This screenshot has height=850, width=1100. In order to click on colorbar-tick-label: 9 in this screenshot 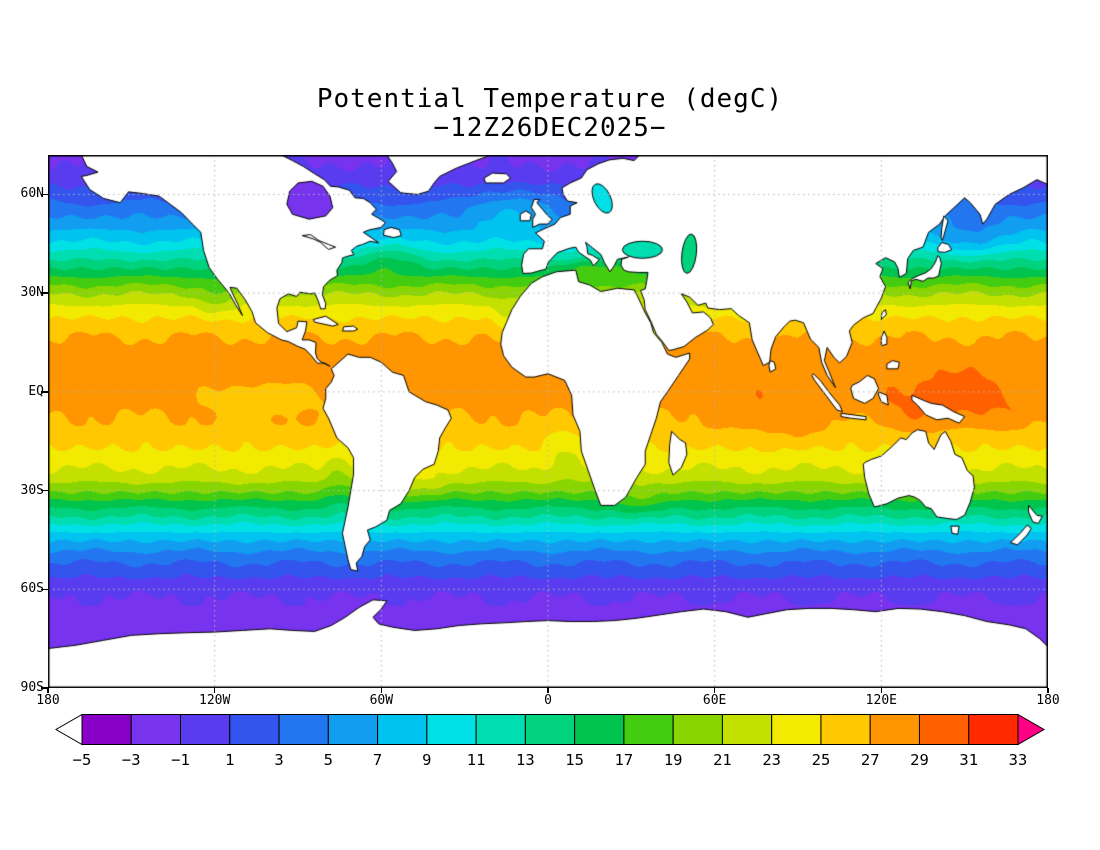, I will do `click(426, 760)`.